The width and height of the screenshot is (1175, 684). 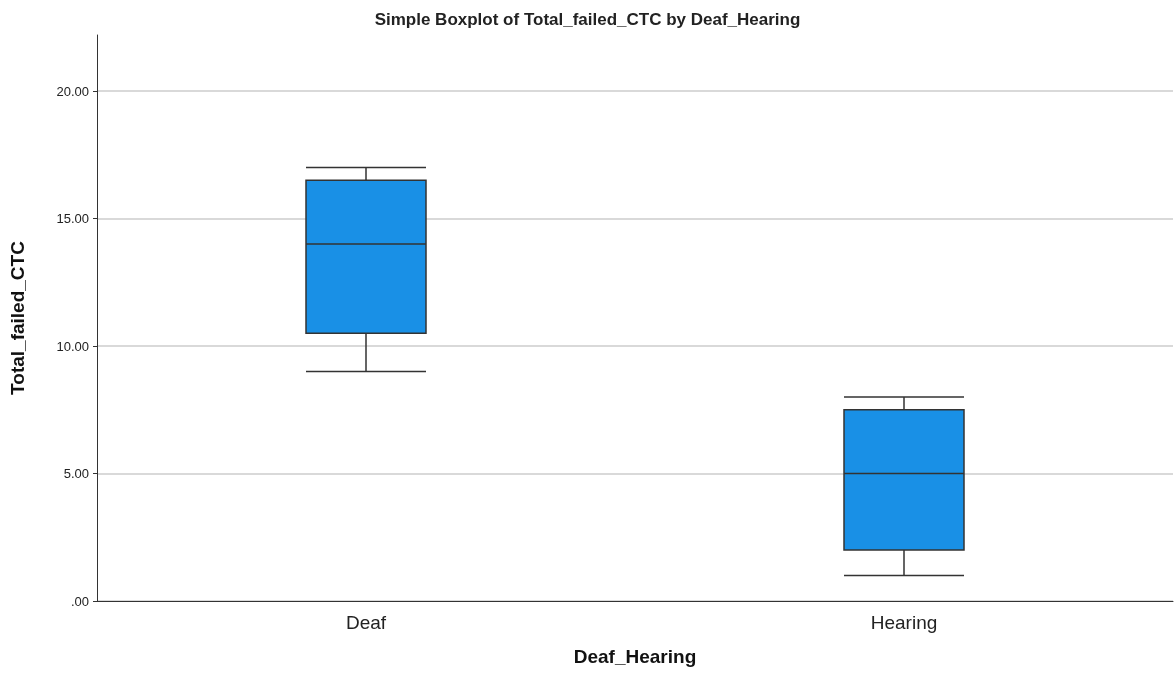 What do you see at coordinates (76, 474) in the screenshot?
I see `y-tick-label: 5.00` at bounding box center [76, 474].